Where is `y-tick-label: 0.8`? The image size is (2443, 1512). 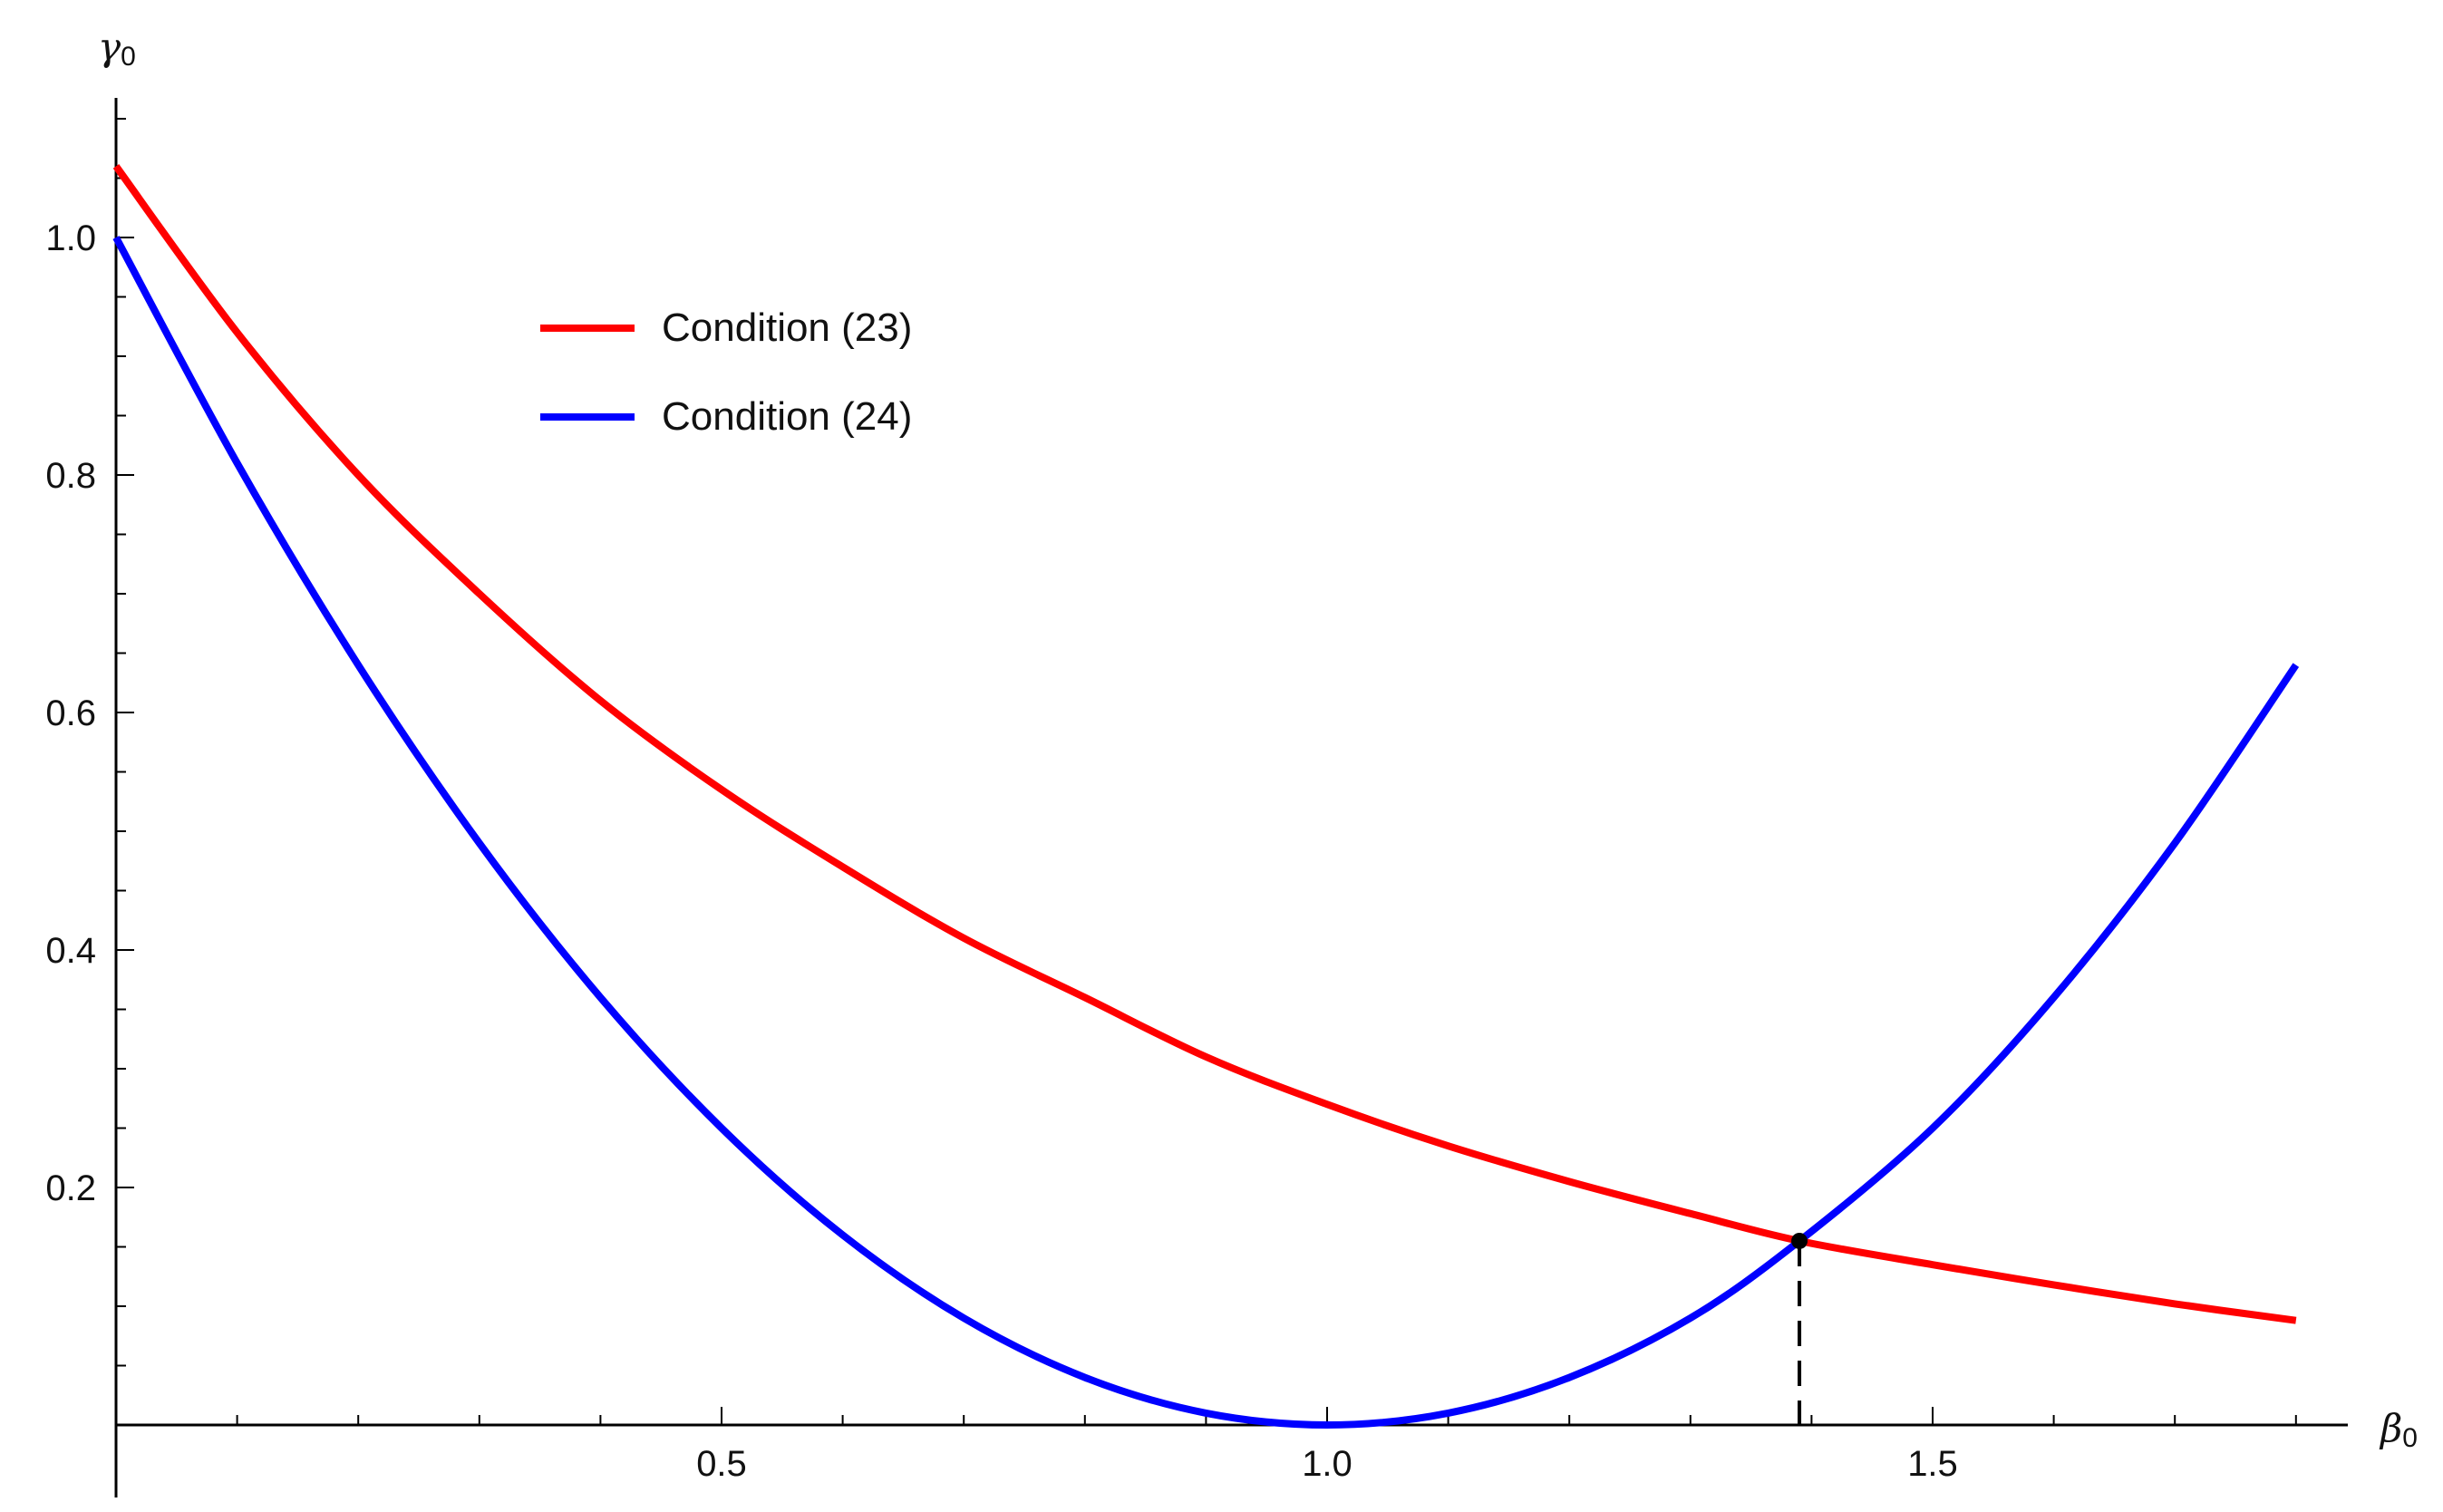
y-tick-label: 0.8 is located at coordinates (70, 476).